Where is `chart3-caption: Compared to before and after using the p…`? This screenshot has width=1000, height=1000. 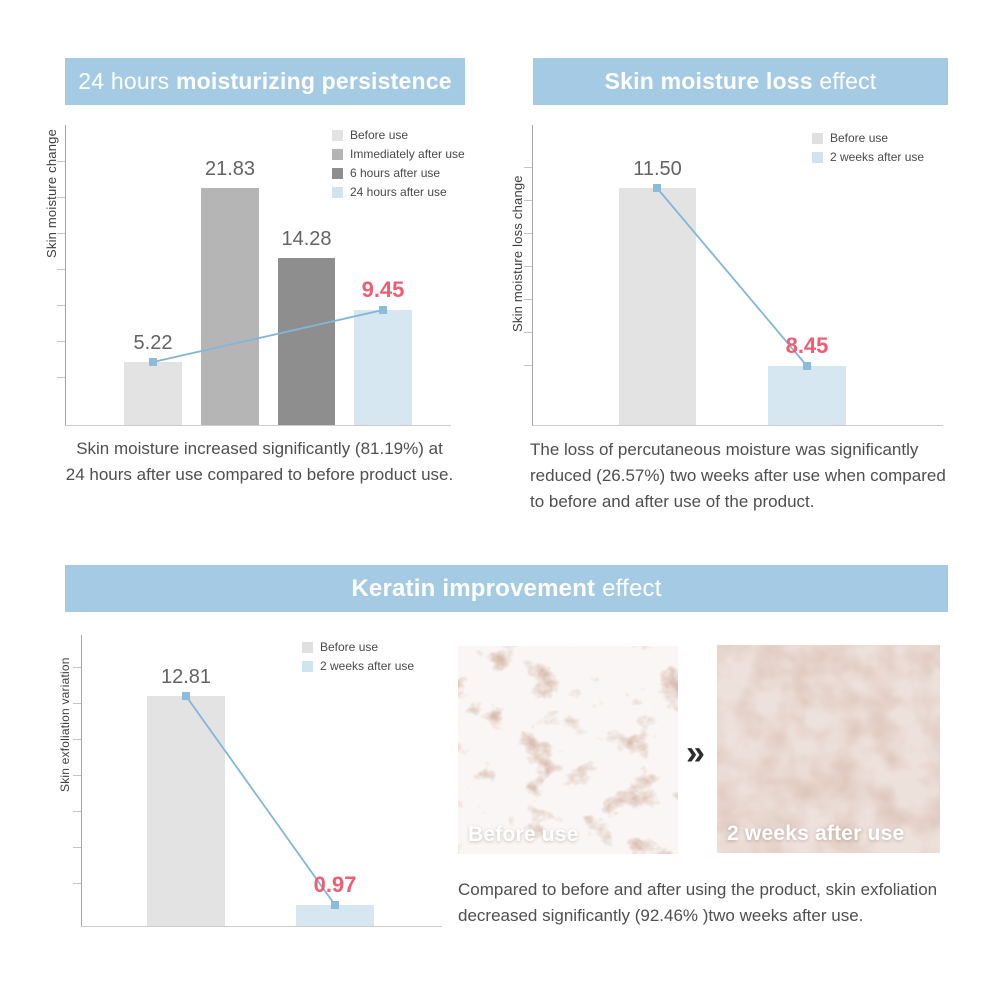 chart3-caption: Compared to before and after using the p… is located at coordinates (703, 903).